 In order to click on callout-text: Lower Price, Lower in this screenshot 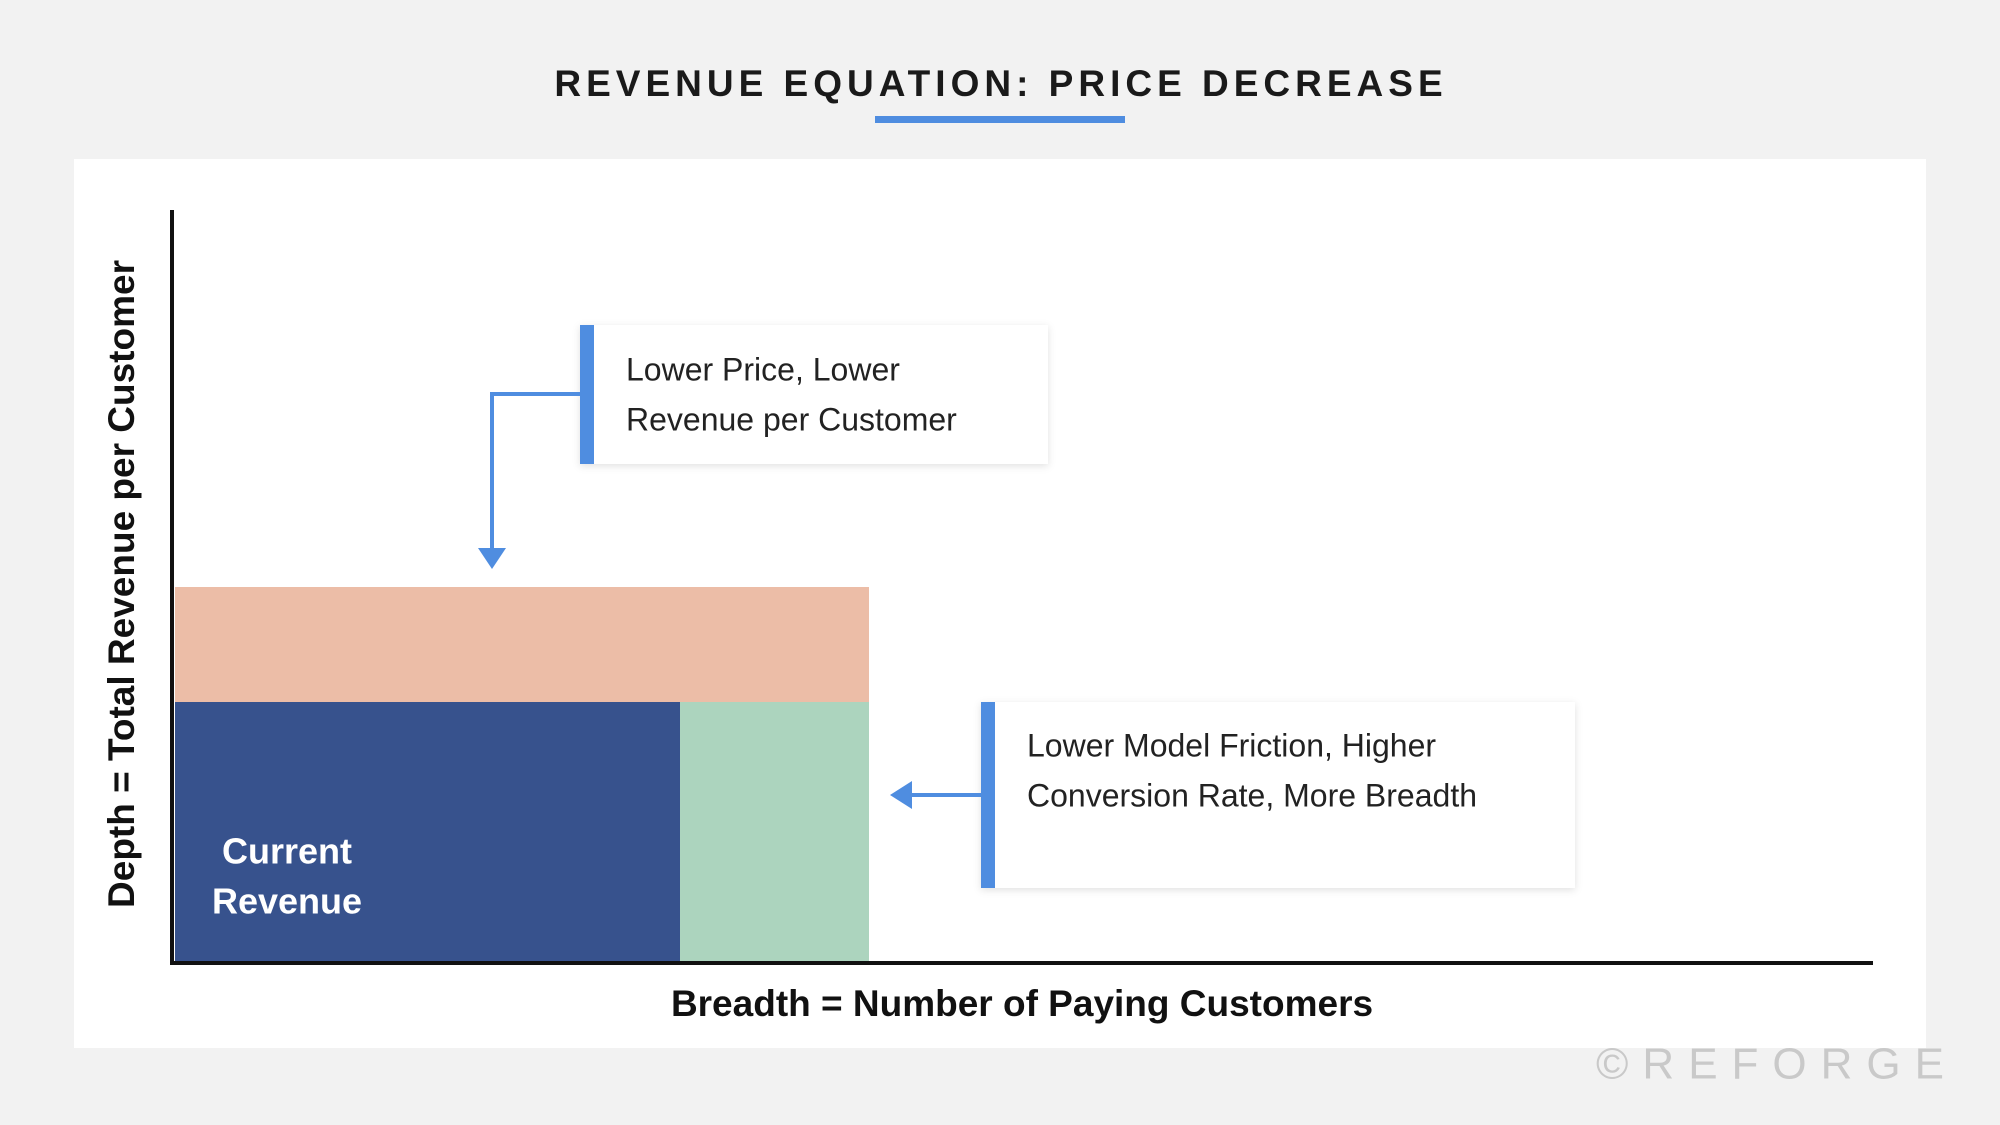, I will do `click(763, 369)`.